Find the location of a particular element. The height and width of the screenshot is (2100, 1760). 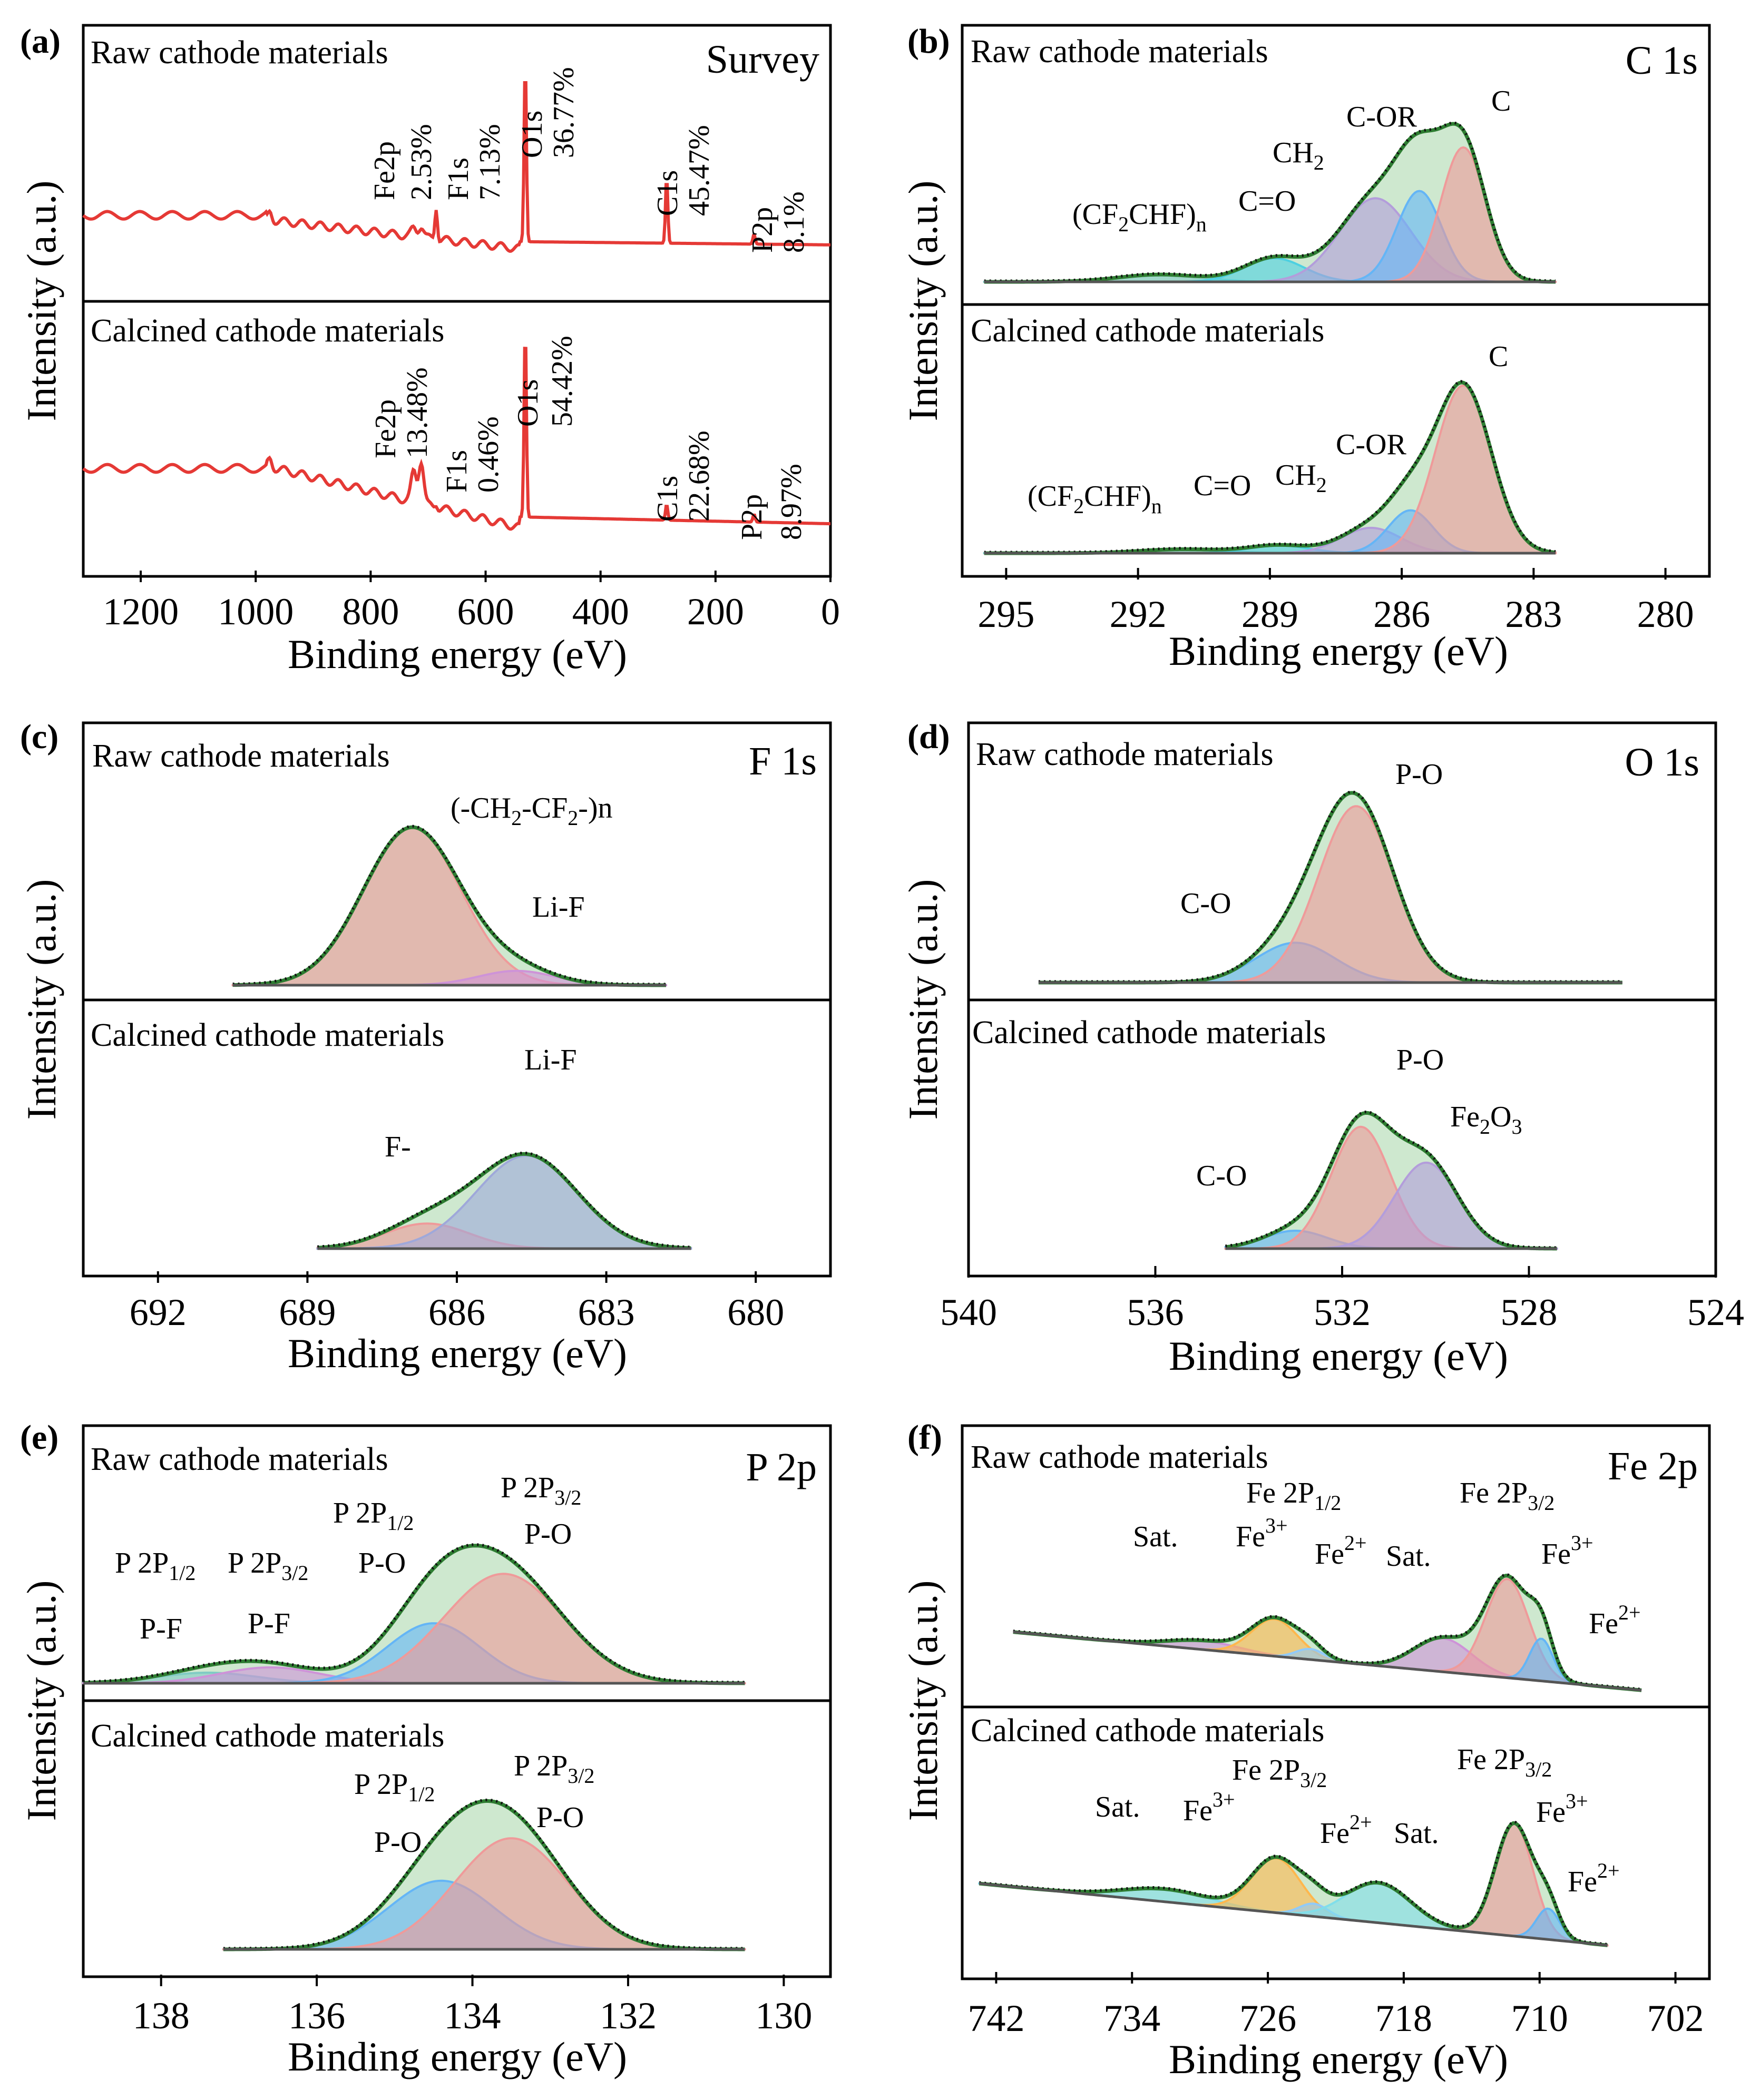

ann-c-bot-fminus: F- is located at coordinates (398, 1147).